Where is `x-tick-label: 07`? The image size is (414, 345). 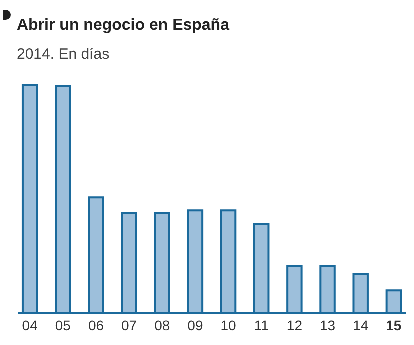
x-tick-label: 07 is located at coordinates (130, 326).